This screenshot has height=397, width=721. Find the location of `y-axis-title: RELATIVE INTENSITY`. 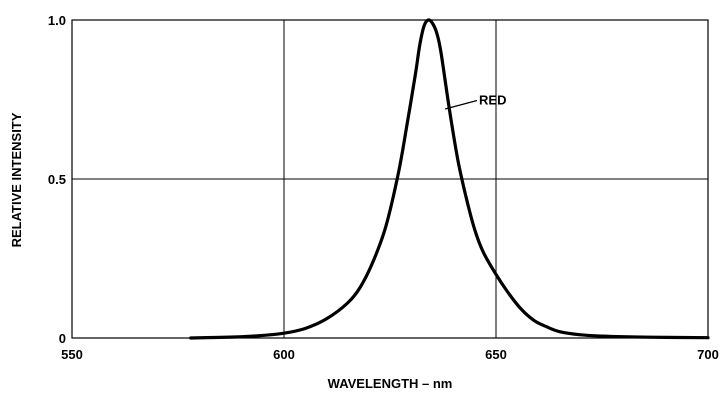

y-axis-title: RELATIVE INTENSITY is located at coordinates (16, 179).